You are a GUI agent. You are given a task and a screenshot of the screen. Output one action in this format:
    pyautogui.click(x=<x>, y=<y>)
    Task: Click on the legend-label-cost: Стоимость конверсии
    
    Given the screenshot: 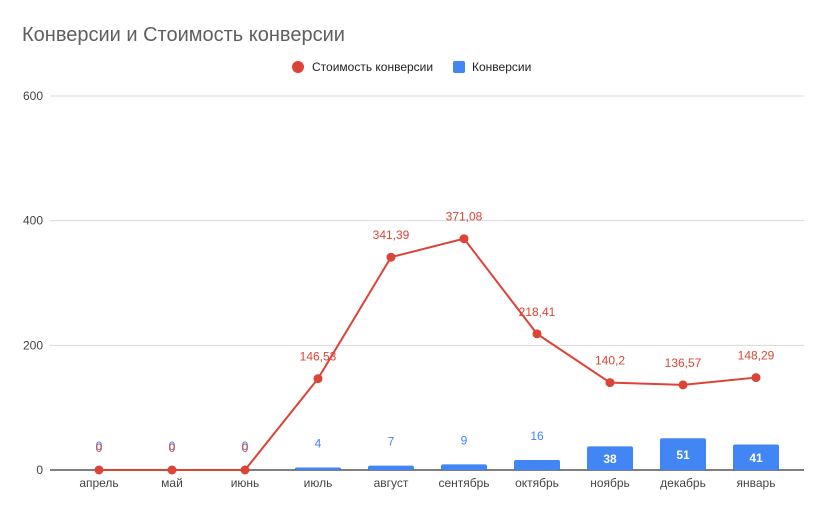 What is the action you would take?
    pyautogui.click(x=372, y=67)
    